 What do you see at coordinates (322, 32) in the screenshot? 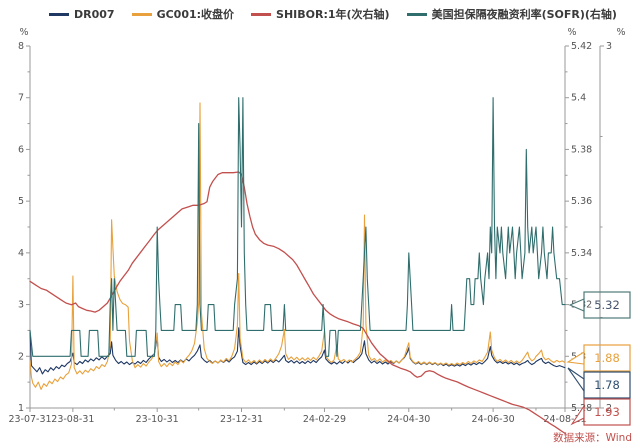
I see `axis-unit-labels: %%%` at bounding box center [322, 32].